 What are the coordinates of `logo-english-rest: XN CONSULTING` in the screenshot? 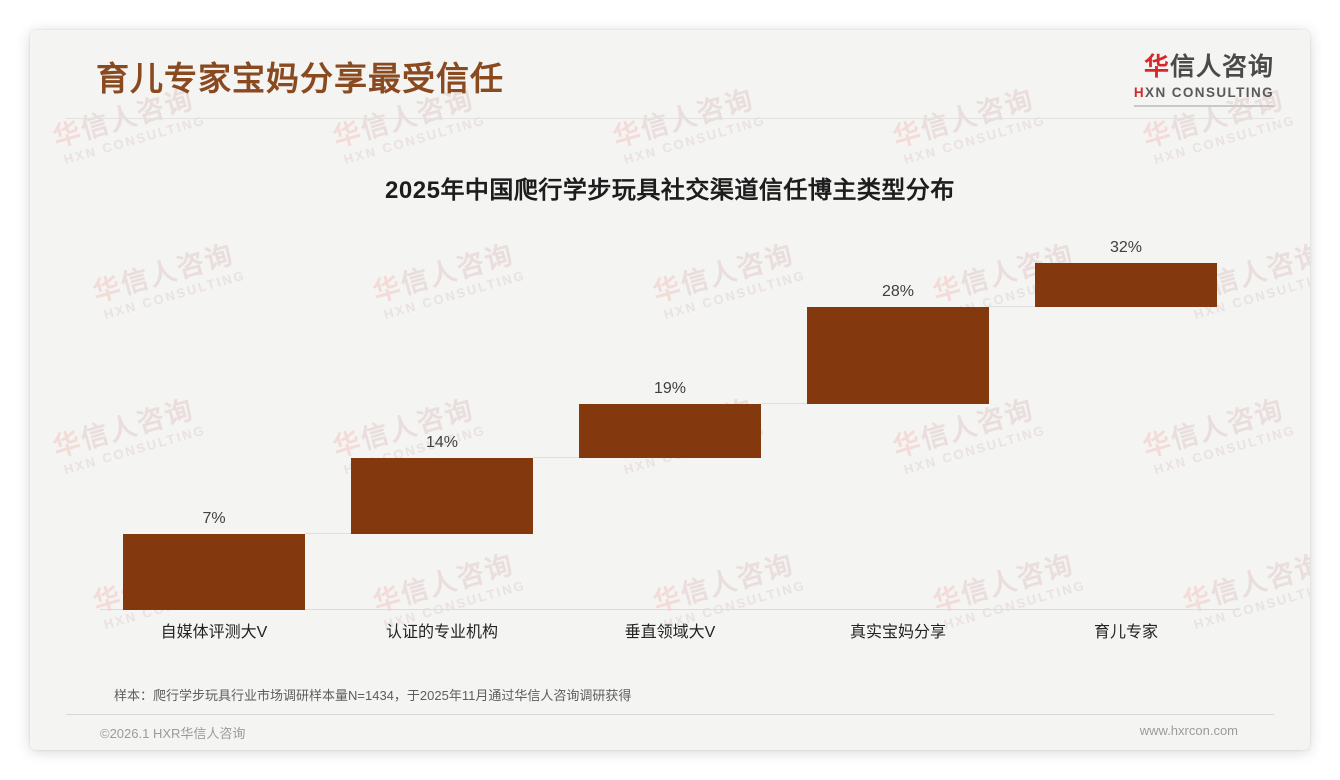 It's located at (1209, 92).